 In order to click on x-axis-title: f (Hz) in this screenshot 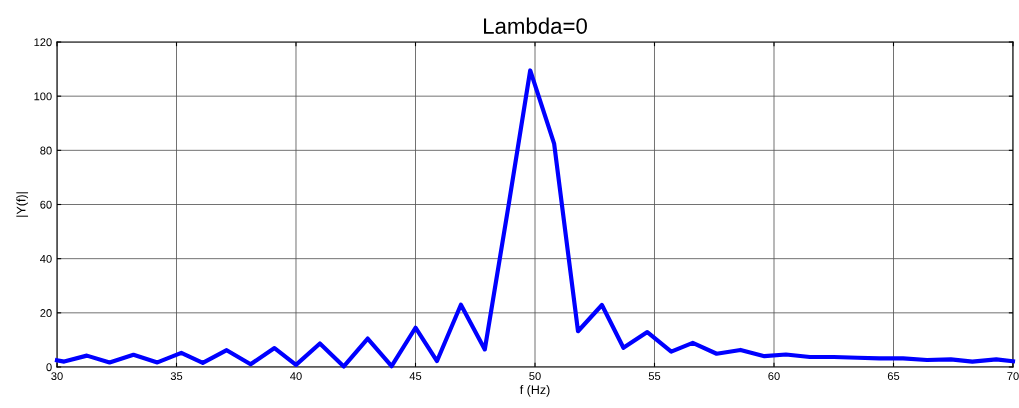, I will do `click(534, 391)`.